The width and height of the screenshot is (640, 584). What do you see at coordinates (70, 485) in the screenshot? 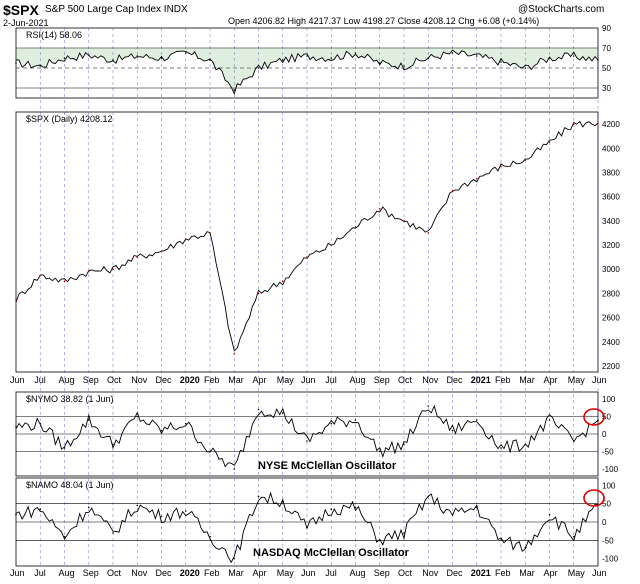
I see `panel-3-title: $NAMO 48.04 (1 Jun)` at bounding box center [70, 485].